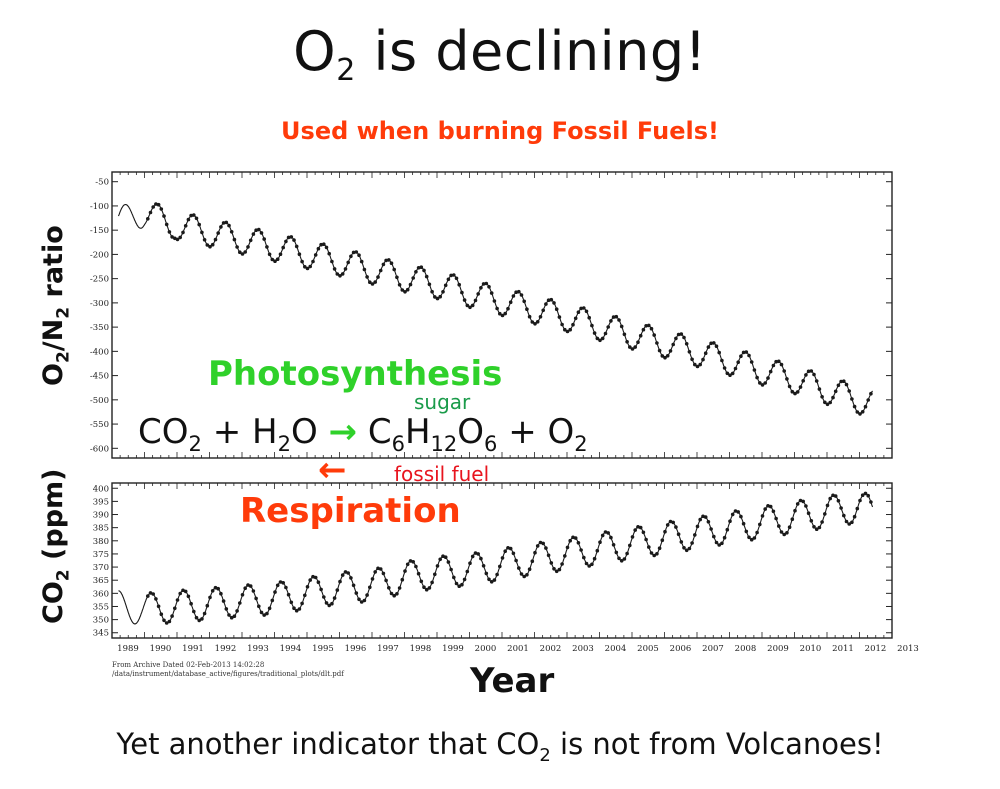 The width and height of the screenshot is (1000, 789). Describe the element at coordinates (343, 432) in the screenshot. I see `photosynthesis-arrow-icon: →` at that location.